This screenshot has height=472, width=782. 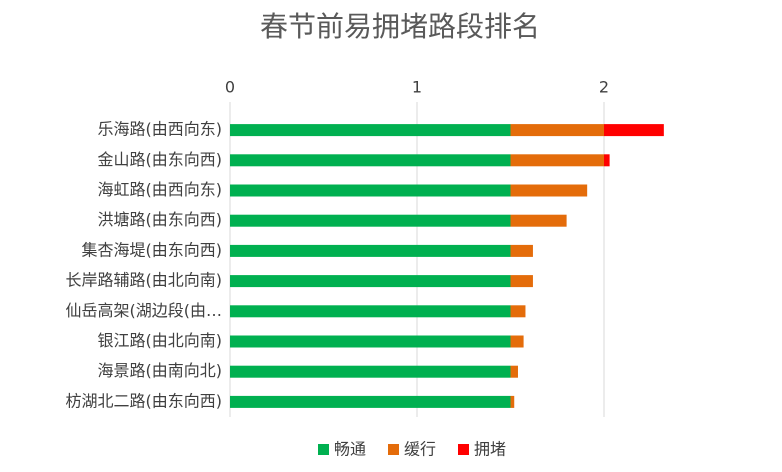 I want to click on y-tick-label: 金山路(由东向西), so click(x=160, y=159).